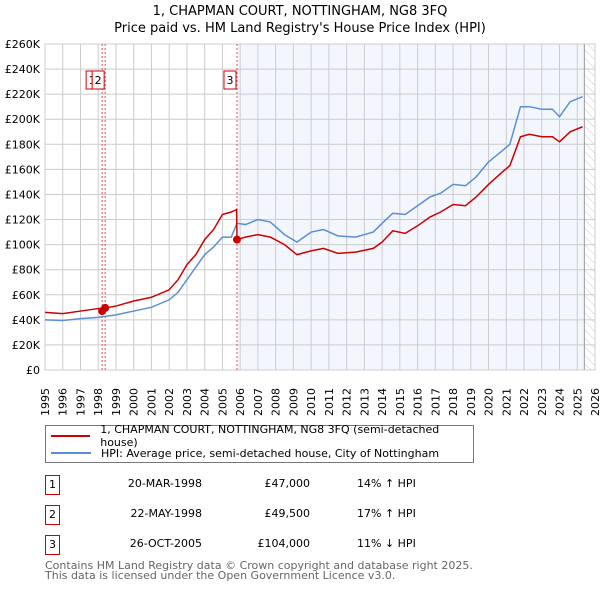 The height and width of the screenshot is (590, 600). Describe the element at coordinates (255, 545) in the screenshot. I see `transaction-row: 3 26-OCT-2005 £104,000 11% ↓ HPI` at that location.